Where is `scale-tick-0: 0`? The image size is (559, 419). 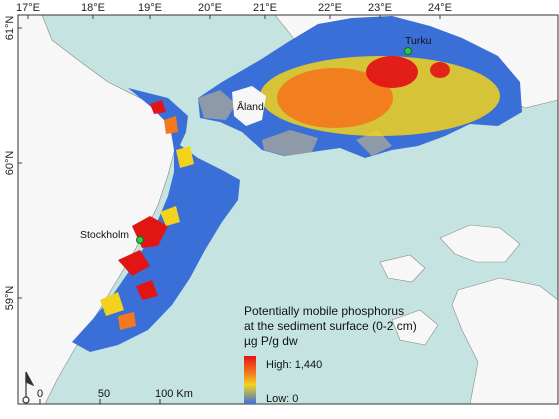
scale-tick-0: 0 is located at coordinates (40, 394).